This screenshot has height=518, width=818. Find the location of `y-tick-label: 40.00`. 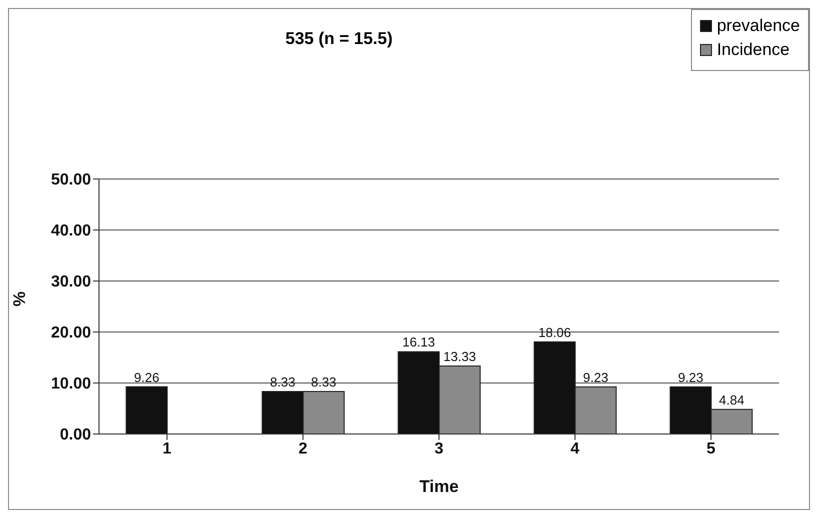

y-tick-label: 40.00 is located at coordinates (71, 231).